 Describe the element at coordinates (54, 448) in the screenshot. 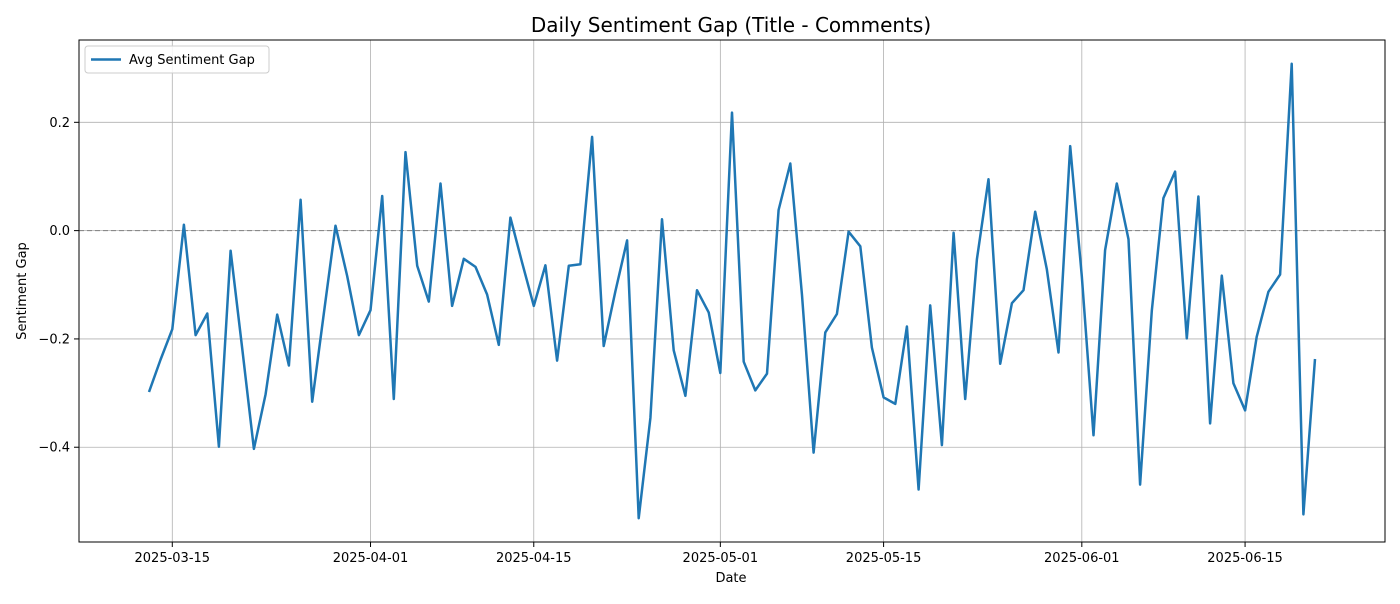

I see `y-tick-label: −0.4` at that location.